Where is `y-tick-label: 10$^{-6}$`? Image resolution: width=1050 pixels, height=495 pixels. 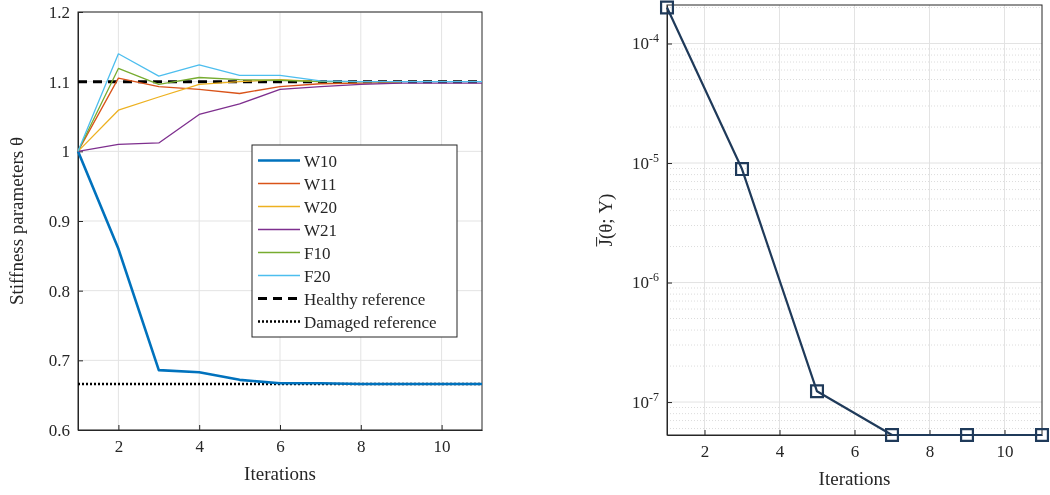 y-tick-label: 10$^{-6}$ is located at coordinates (646, 281).